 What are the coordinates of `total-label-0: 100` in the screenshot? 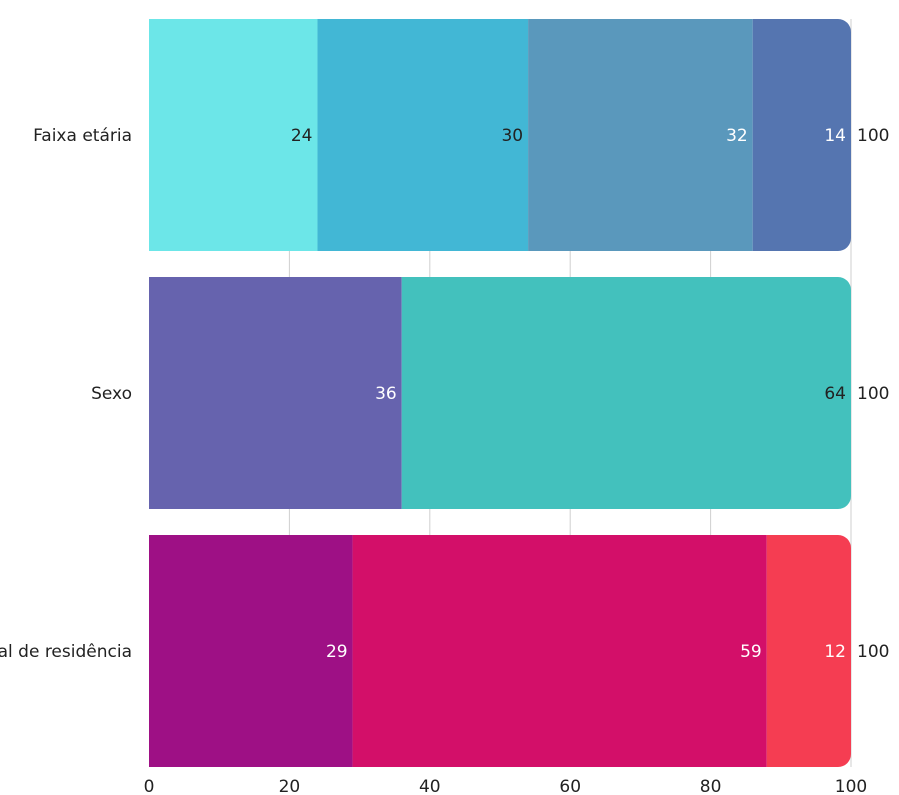 It's located at (873, 136).